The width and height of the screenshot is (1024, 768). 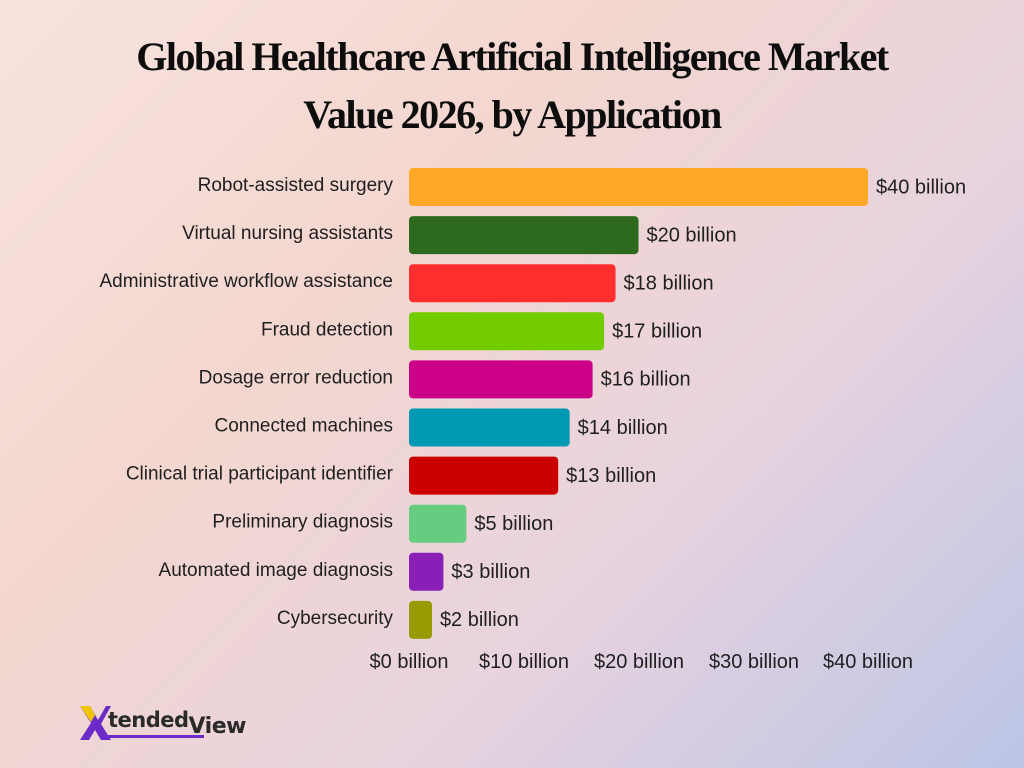 What do you see at coordinates (327, 329) in the screenshot?
I see `category-label-fraud-detection: Fraud detection` at bounding box center [327, 329].